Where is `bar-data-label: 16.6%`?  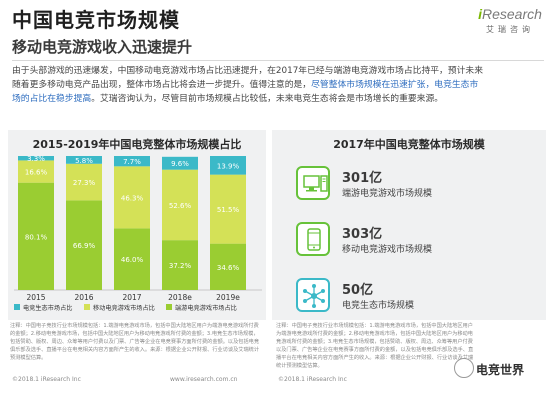 bar-data-label: 16.6% is located at coordinates (36, 173).